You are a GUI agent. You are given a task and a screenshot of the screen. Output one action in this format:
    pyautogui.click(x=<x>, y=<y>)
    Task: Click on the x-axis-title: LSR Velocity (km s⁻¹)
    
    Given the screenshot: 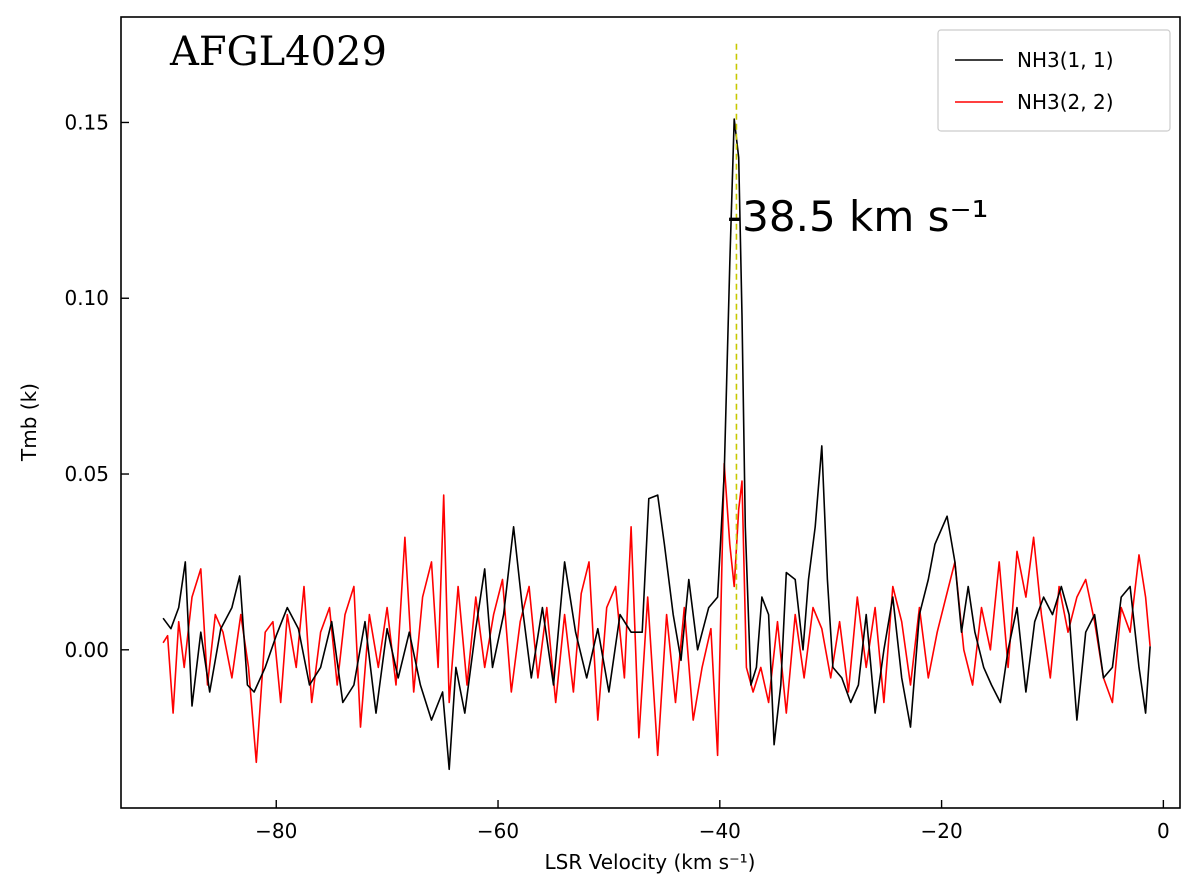 What is the action you would take?
    pyautogui.click(x=650, y=862)
    